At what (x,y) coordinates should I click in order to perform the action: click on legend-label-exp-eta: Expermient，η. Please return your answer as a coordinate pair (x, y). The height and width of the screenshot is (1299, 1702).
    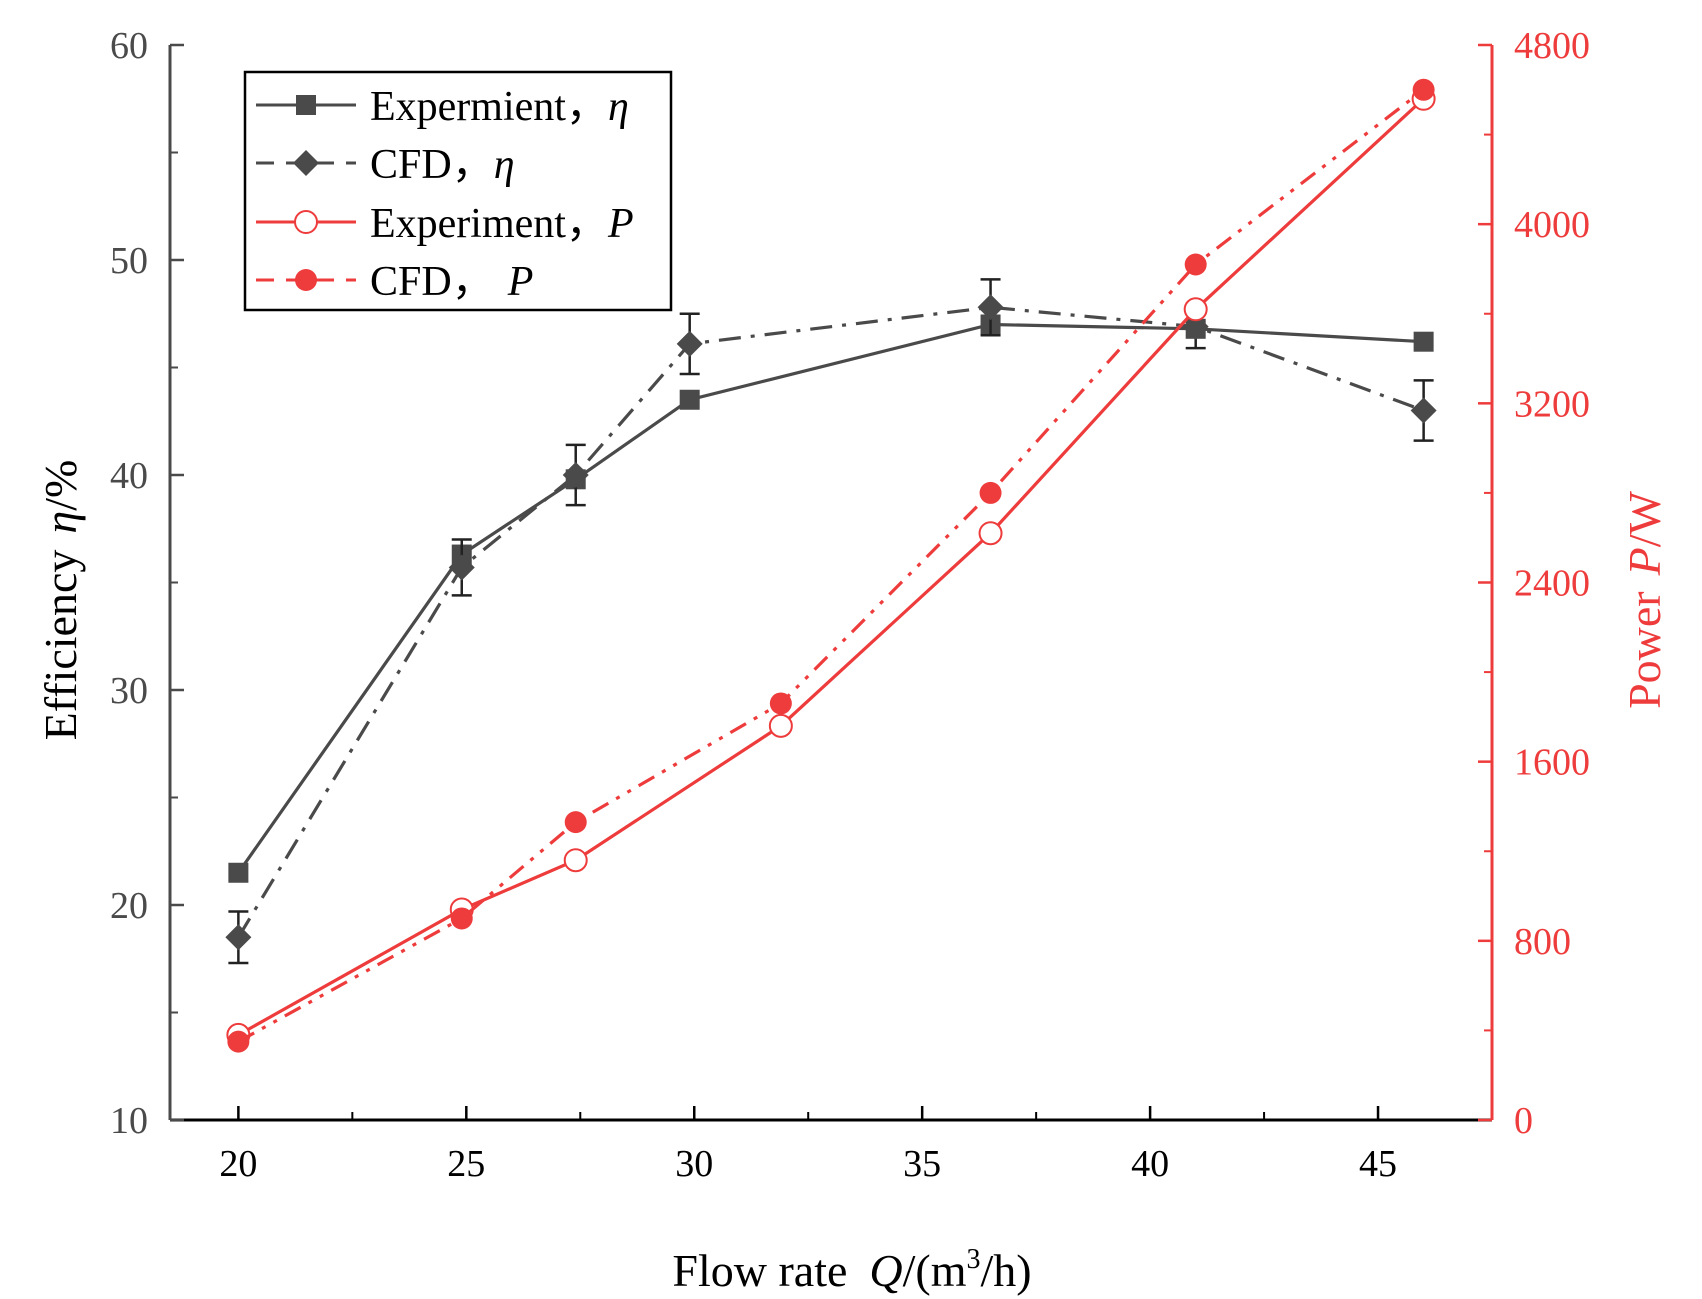
    Looking at the image, I should click on (499, 107).